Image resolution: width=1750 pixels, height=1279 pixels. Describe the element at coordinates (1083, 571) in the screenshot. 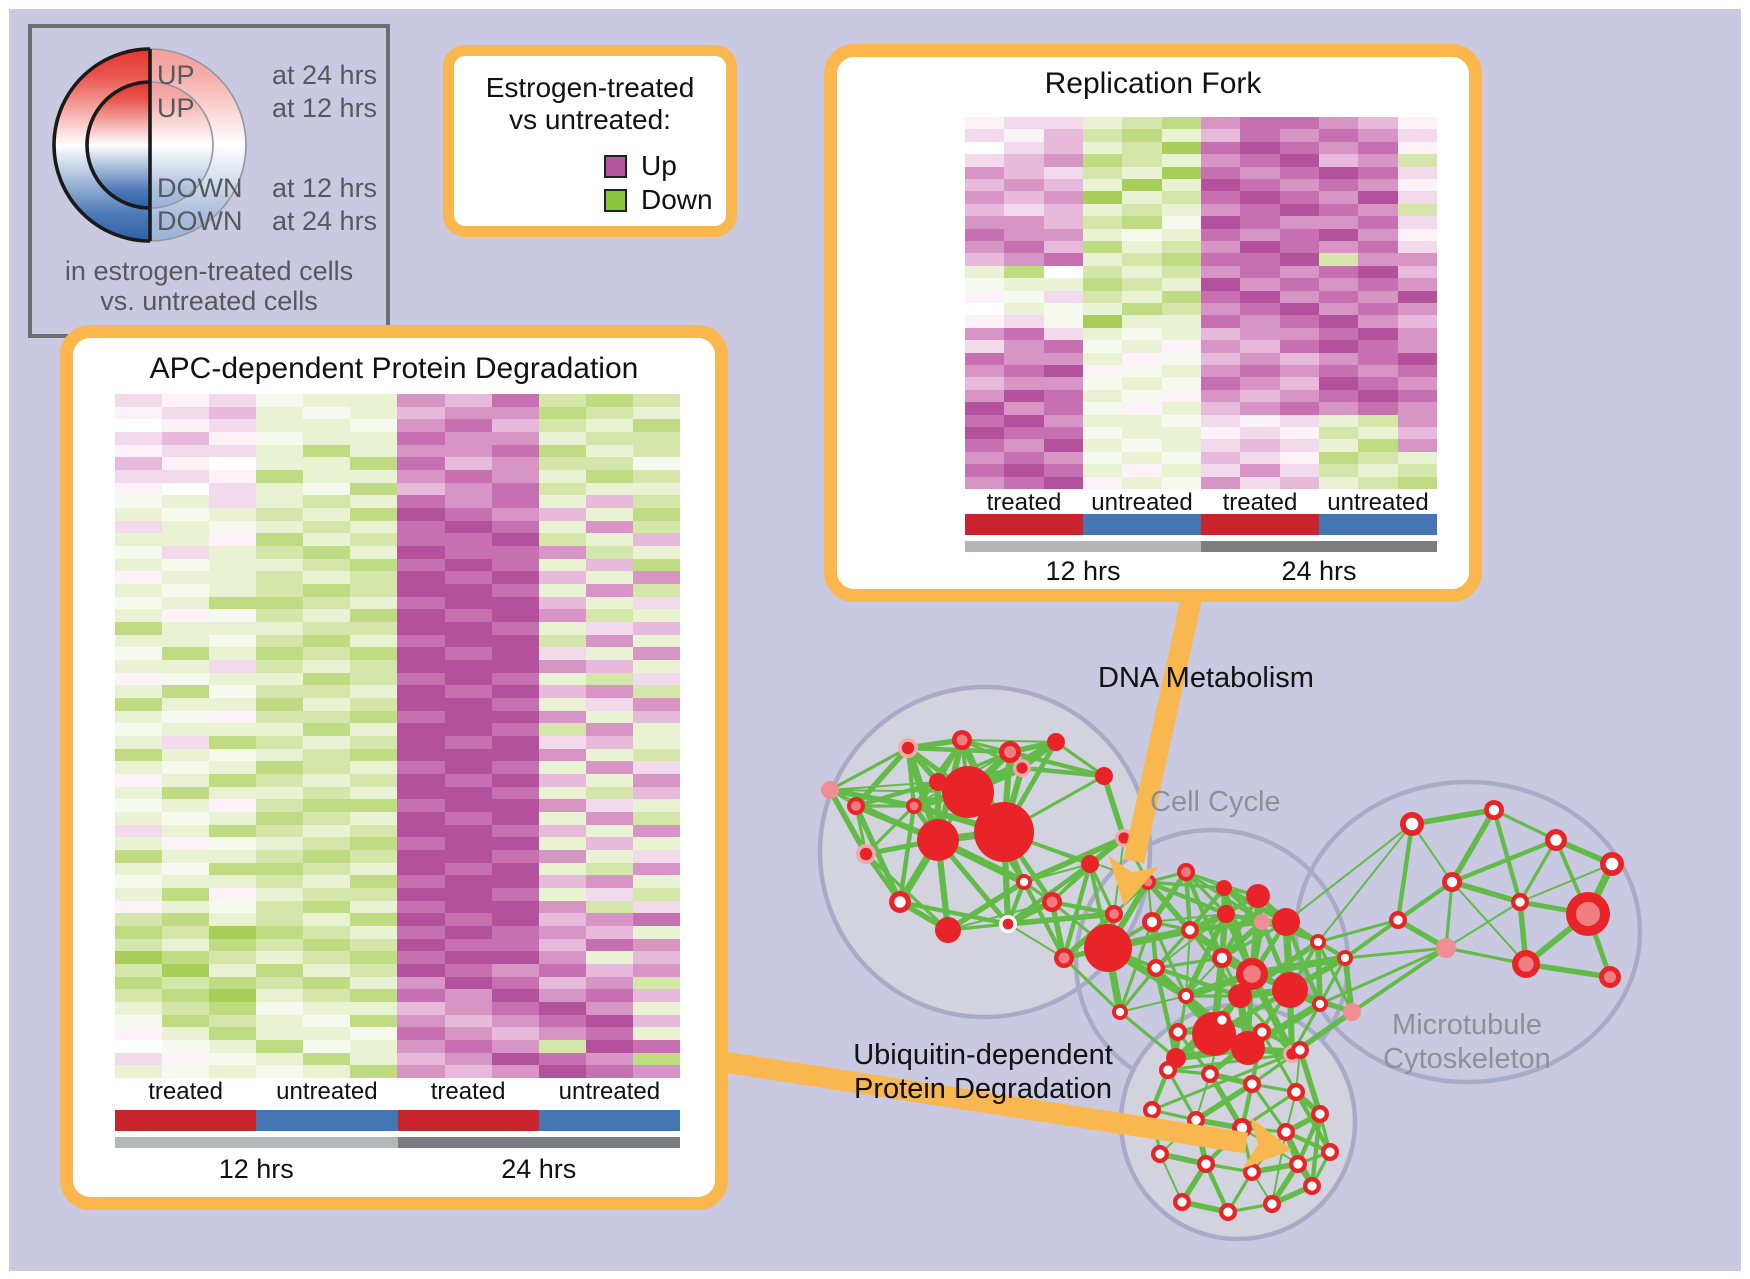

I see `rf-time-label-12: 12 hrs` at that location.